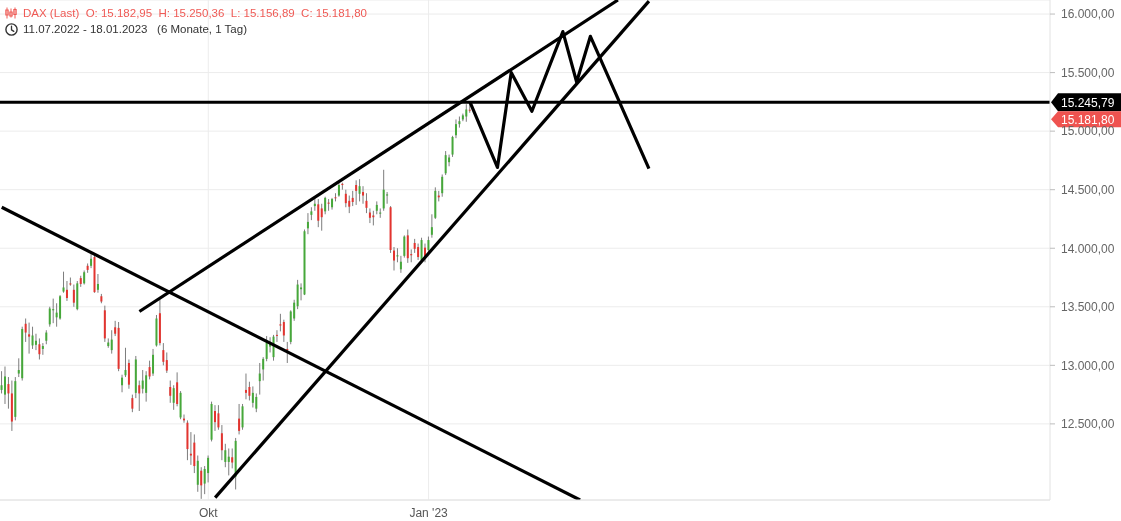 The height and width of the screenshot is (521, 1121). Describe the element at coordinates (429, 513) in the screenshot. I see `x-tick-label: Jan '23` at that location.